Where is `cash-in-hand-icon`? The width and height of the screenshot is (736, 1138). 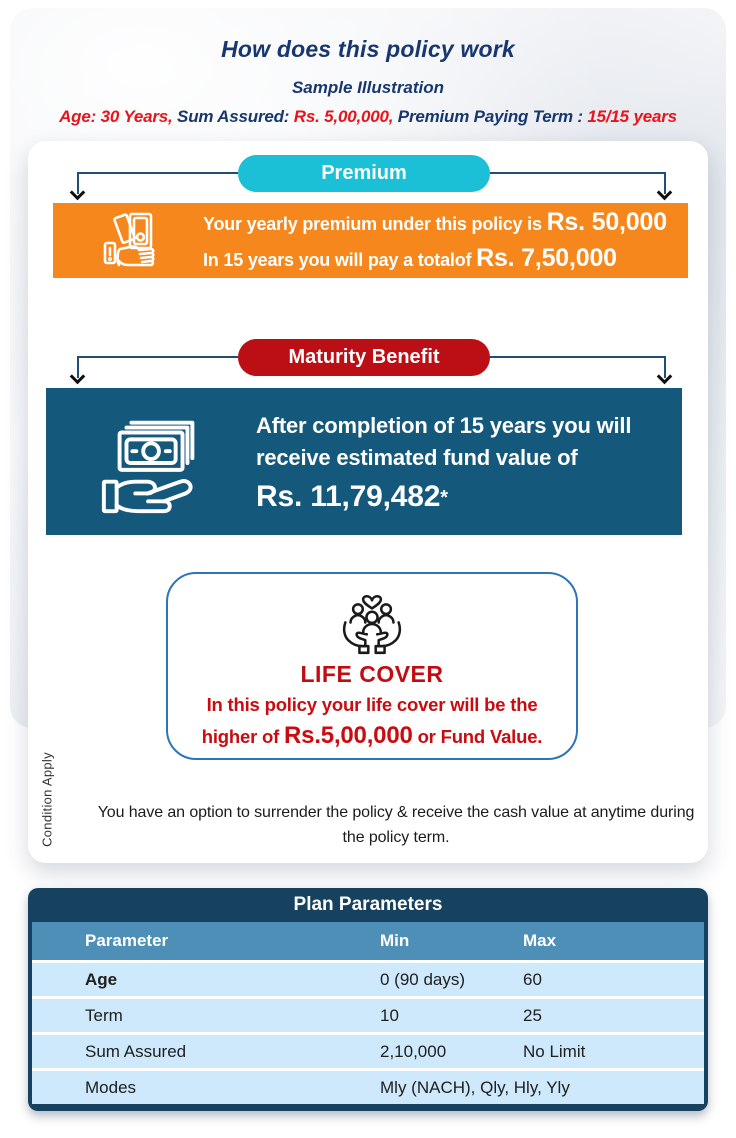
cash-in-hand-icon is located at coordinates (129, 239).